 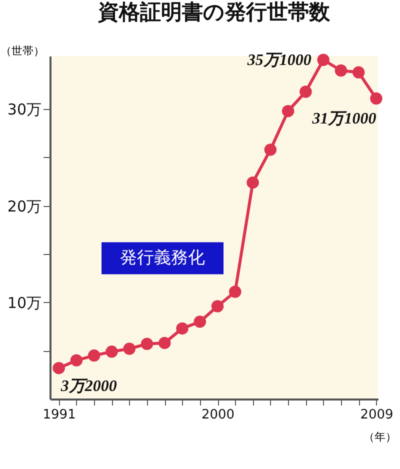 What do you see at coordinates (214, 12) in the screenshot?
I see `chart-title: 資格証明書の発行世帯数` at bounding box center [214, 12].